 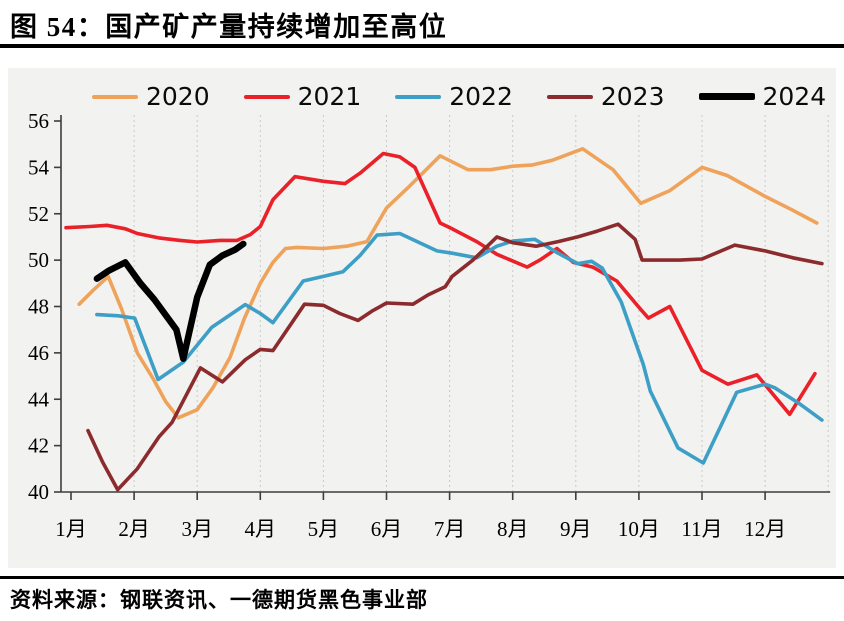 What do you see at coordinates (71, 529) in the screenshot?
I see `x-tick-label-1月: 1月` at bounding box center [71, 529].